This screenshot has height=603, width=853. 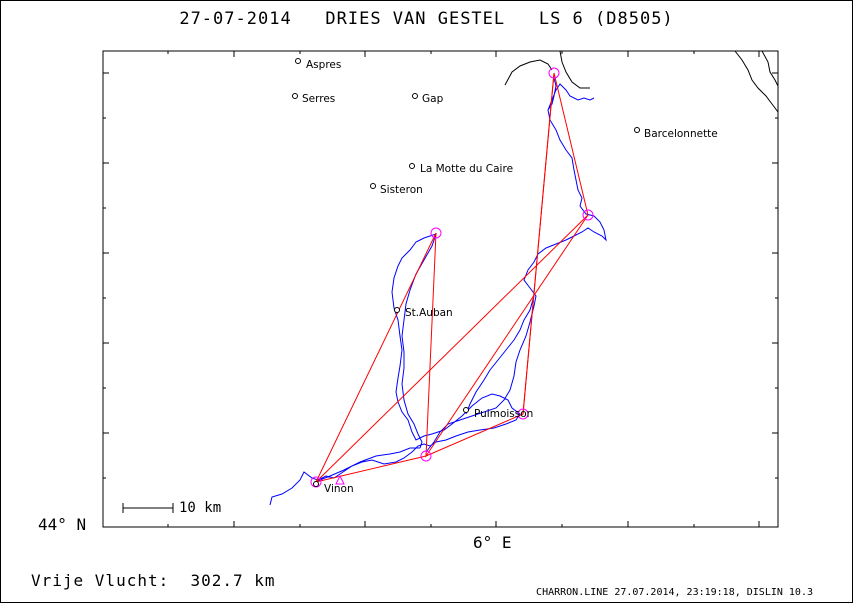 I want to click on town-label: Sisteron, so click(x=401, y=190).